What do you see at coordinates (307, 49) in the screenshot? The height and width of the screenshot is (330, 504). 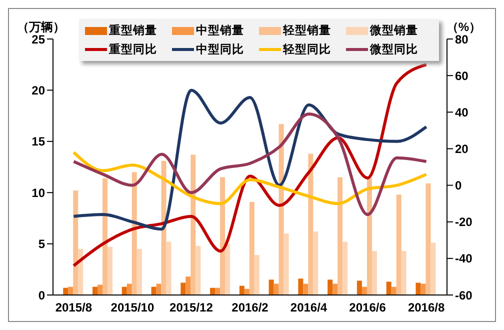 I see `legend-label: 轻型同比` at bounding box center [307, 49].